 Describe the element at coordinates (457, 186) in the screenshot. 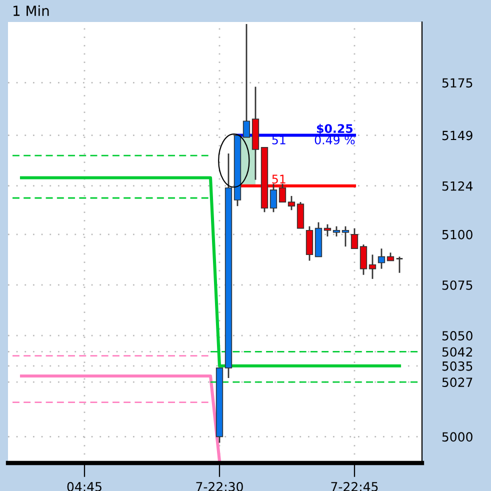

I see `y-tick-label: 5124` at that location.